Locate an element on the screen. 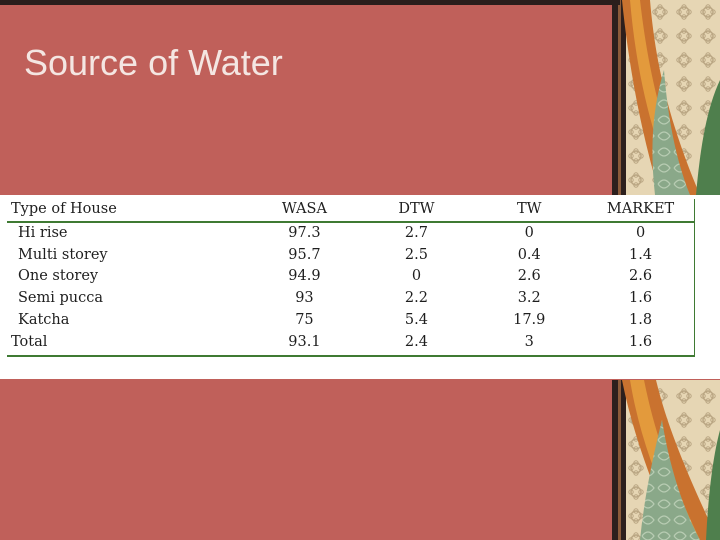  row-label: Hi rise is located at coordinates (43, 233).